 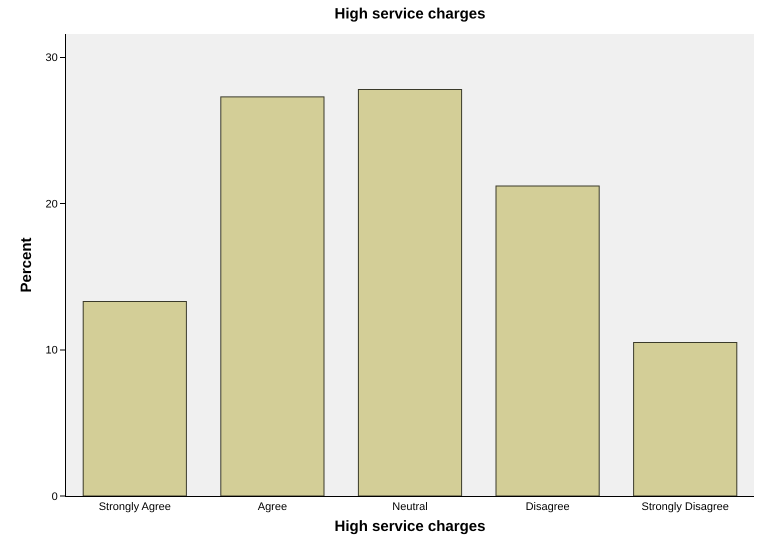 I want to click on y-axis-title: Percent, so click(x=26, y=265).